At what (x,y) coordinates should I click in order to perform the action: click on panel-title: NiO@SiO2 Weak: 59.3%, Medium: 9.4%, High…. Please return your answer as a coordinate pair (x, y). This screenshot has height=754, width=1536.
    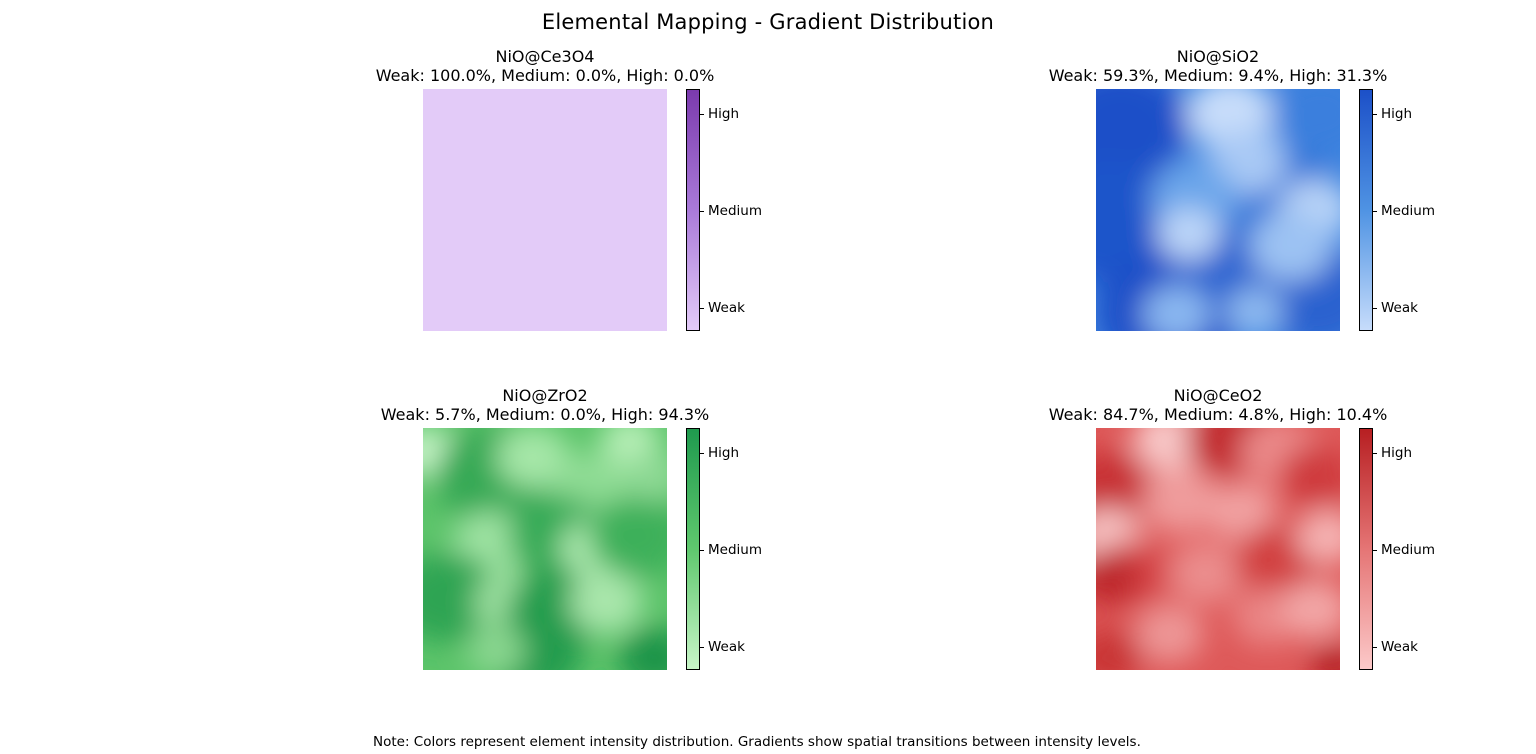
    Looking at the image, I should click on (1218, 66).